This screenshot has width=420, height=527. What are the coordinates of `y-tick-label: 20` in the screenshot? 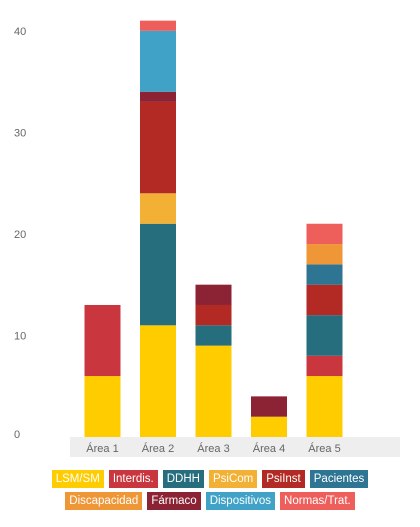 It's located at (20, 235).